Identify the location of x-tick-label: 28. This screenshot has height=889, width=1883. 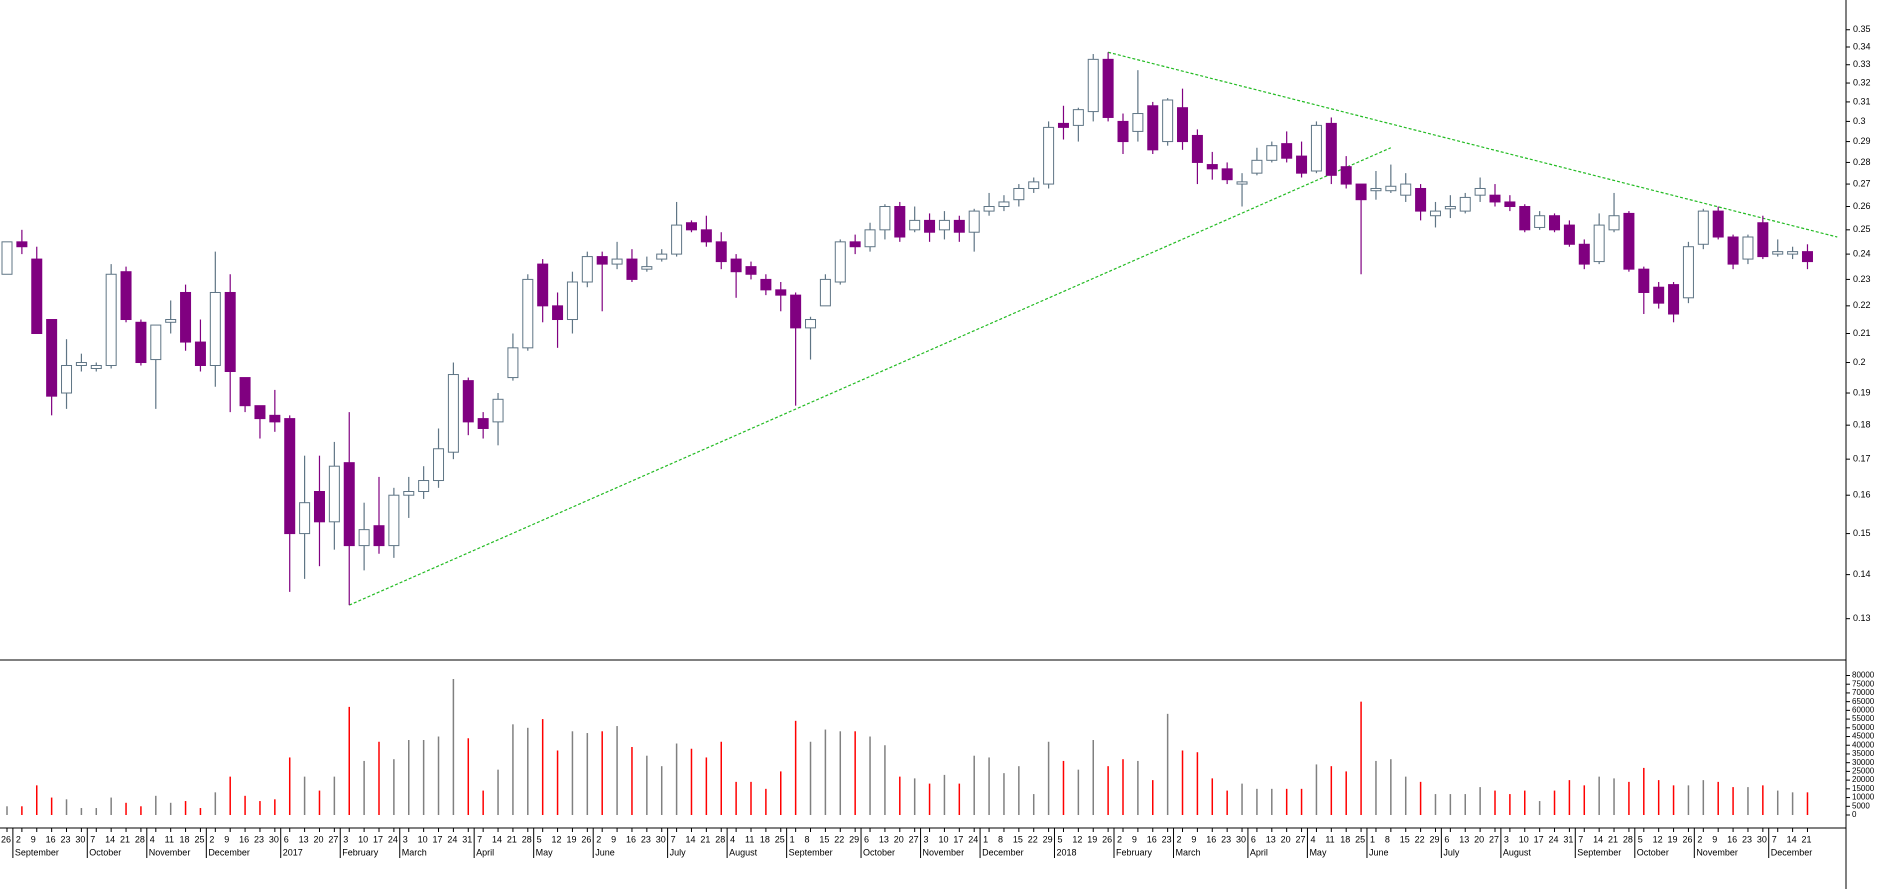
(527, 839).